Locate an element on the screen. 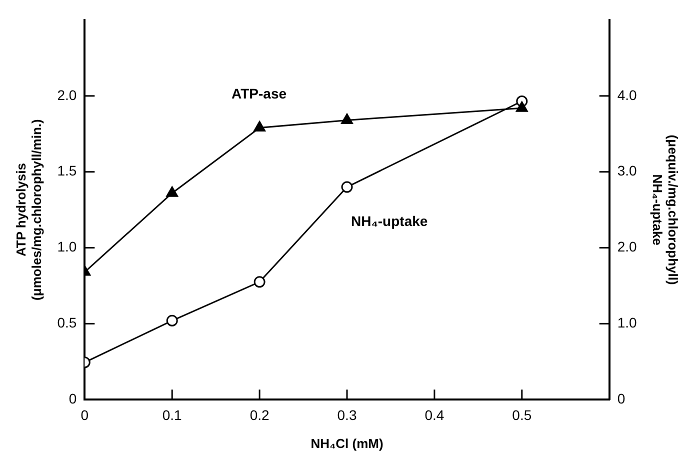 This screenshot has height=461, width=694. y2-tick-label: 1.0 is located at coordinates (627, 322).